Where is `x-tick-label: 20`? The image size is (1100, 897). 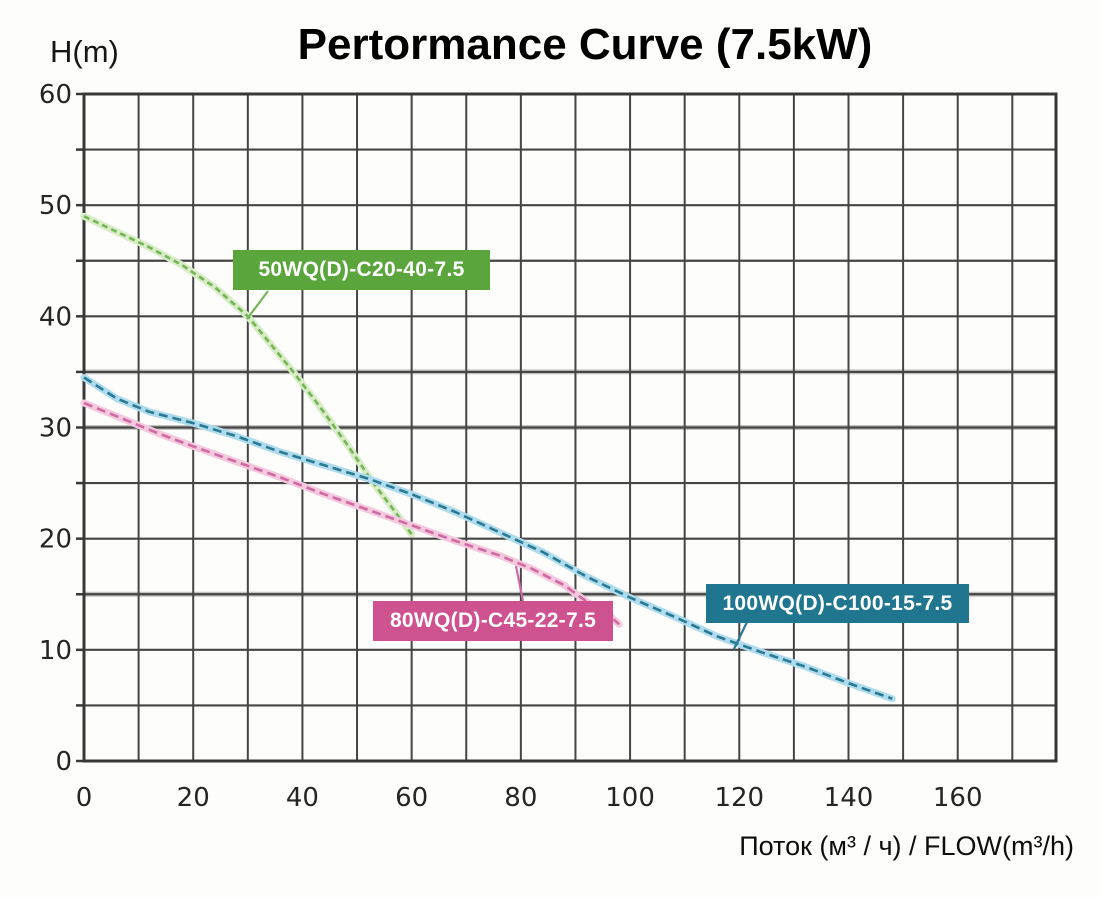
x-tick-label: 20 is located at coordinates (193, 798).